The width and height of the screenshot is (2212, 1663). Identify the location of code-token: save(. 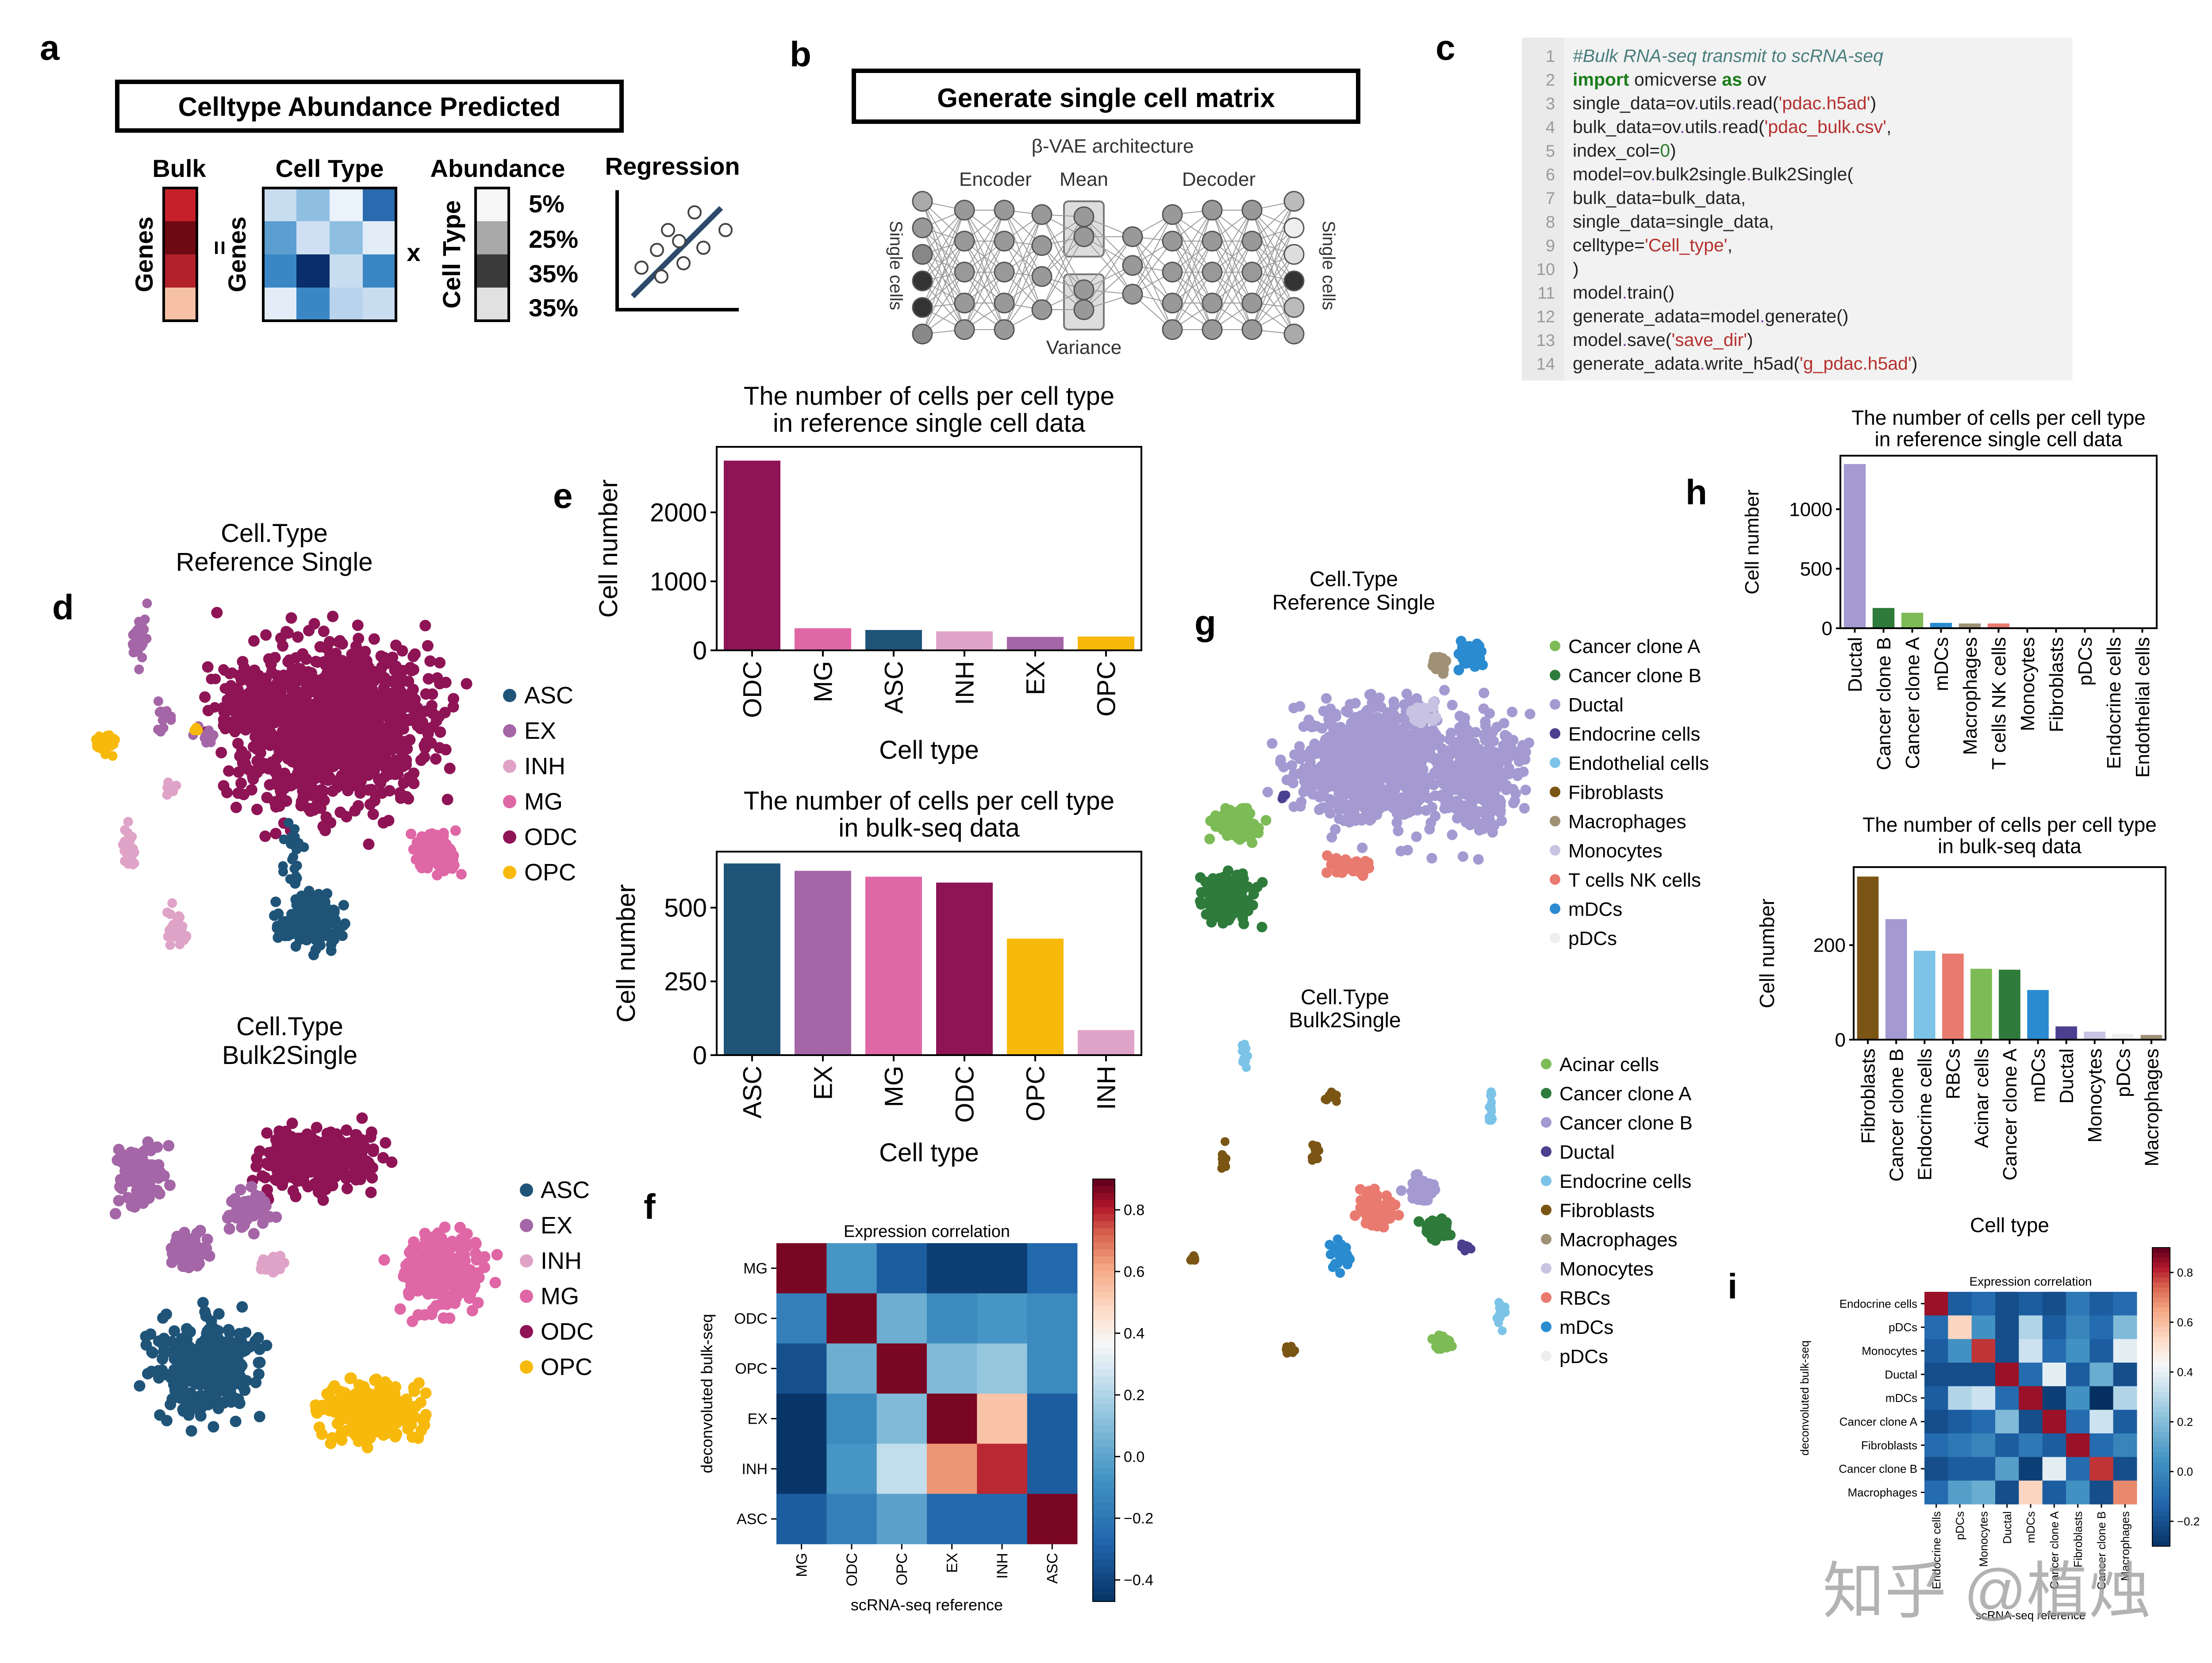
(1650, 340).